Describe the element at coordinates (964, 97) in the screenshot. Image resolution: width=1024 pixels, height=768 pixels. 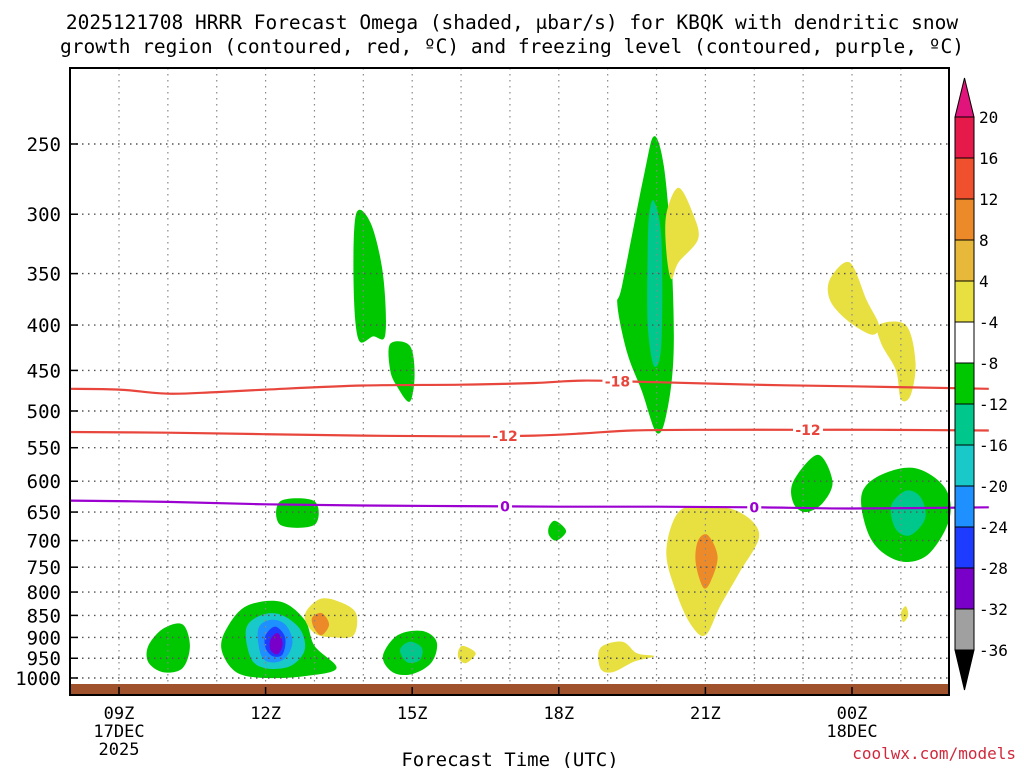
I see `colorbar-top-arrow` at that location.